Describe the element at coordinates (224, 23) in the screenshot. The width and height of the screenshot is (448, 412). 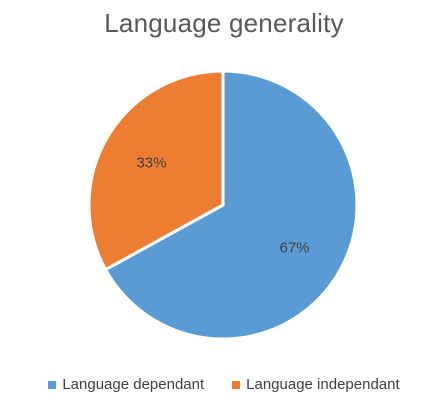
I see `chart-title: Language generality` at that location.